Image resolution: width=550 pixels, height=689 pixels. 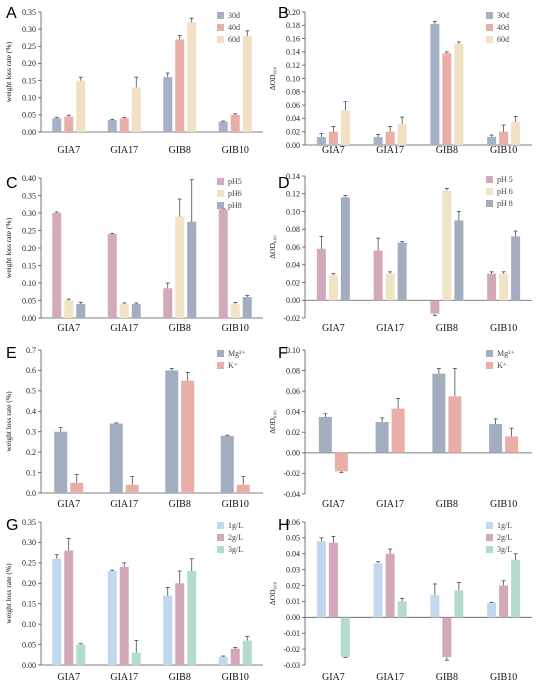 I want to click on legend-label: 2g/L, so click(x=235, y=537).